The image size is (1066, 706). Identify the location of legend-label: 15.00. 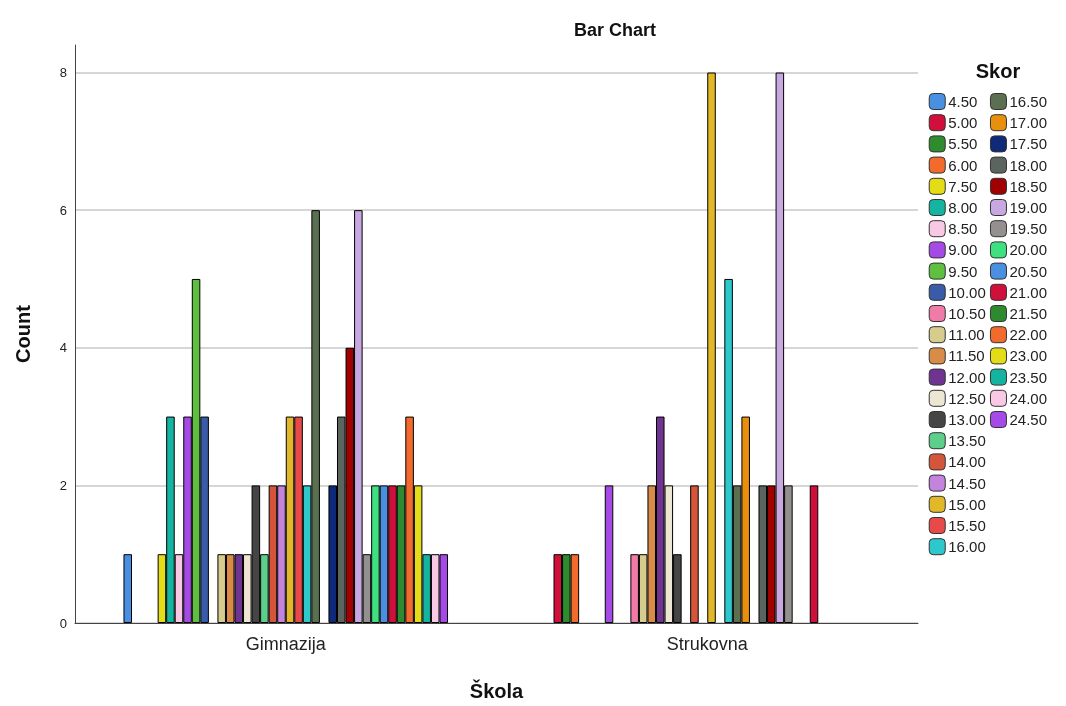
(967, 504).